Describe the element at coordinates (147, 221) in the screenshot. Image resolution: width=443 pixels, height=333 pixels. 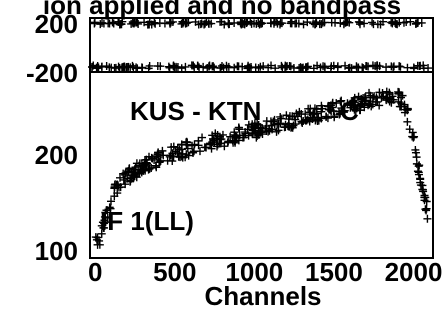
I see `if-label: IF 1(LL)` at that location.